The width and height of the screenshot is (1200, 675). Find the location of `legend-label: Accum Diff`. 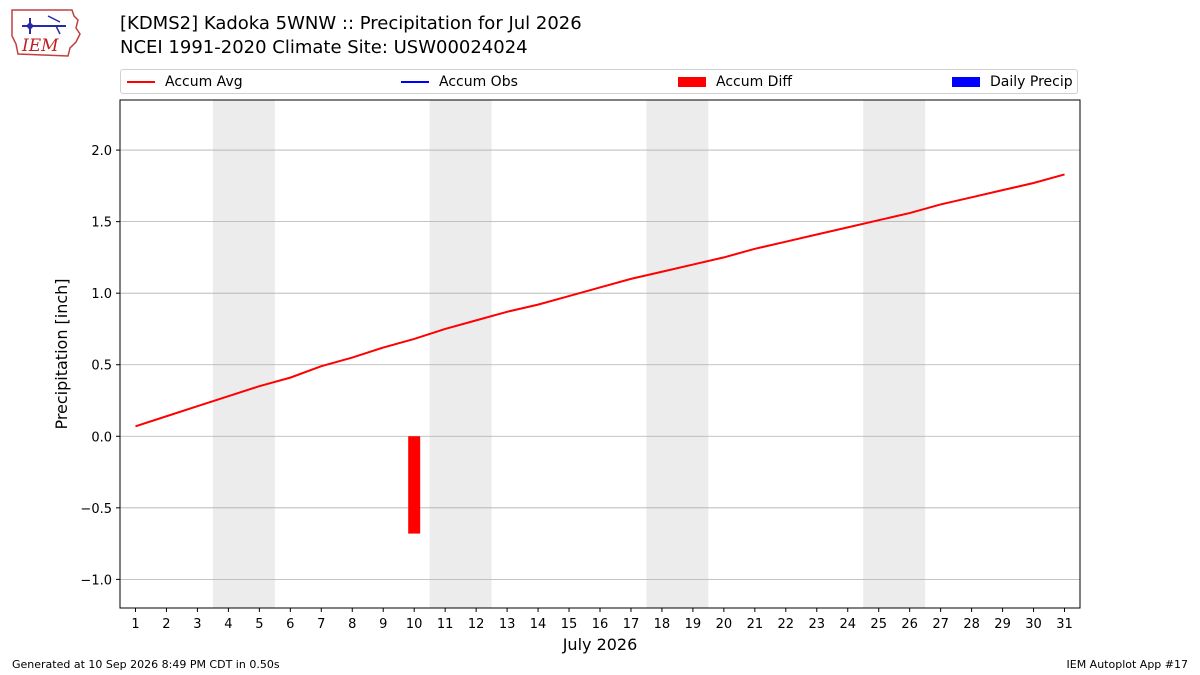

legend-label: Accum Diff is located at coordinates (754, 82).